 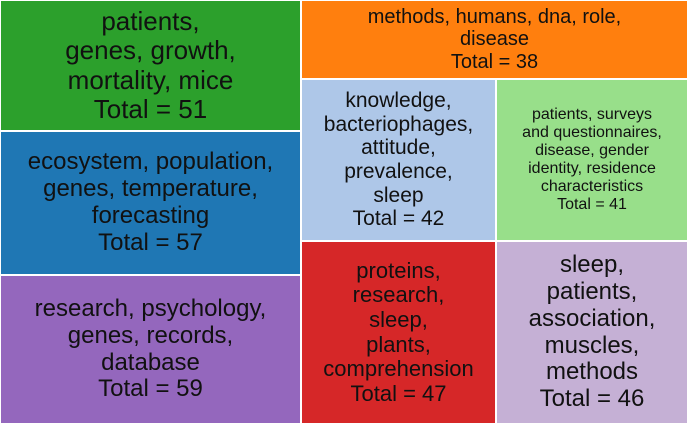 What do you see at coordinates (398, 219) in the screenshot?
I see `tile-total: Total = 42` at bounding box center [398, 219].